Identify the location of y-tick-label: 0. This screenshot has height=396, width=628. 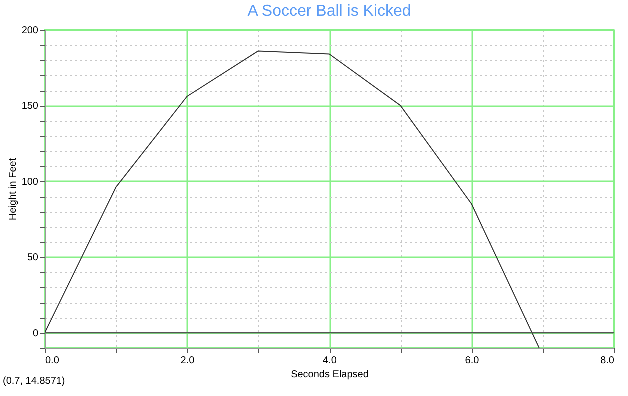
(35, 334).